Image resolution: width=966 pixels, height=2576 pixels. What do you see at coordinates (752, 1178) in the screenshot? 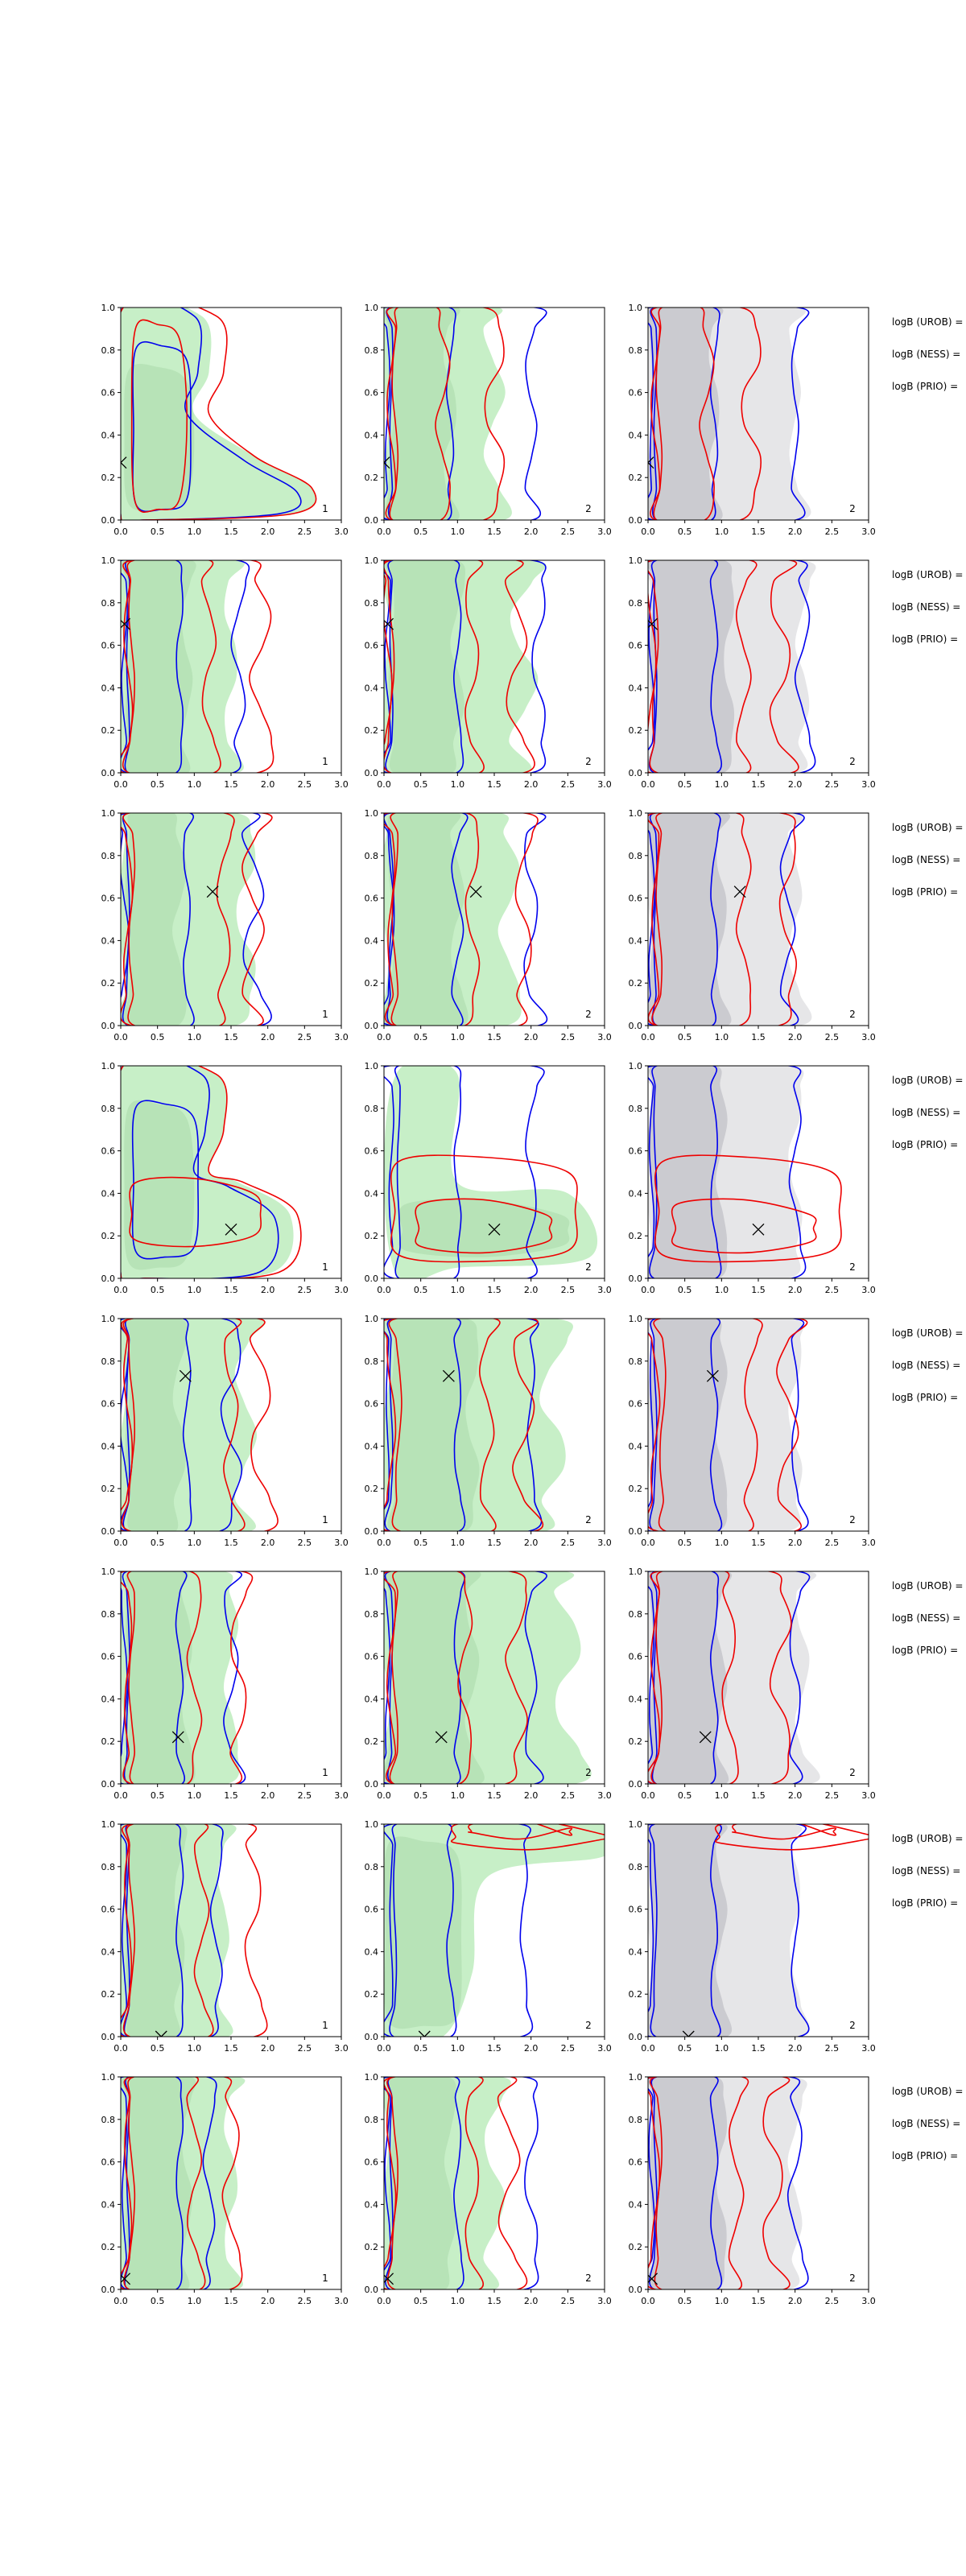
I see `panel-r4-c3: 0.0 0.5 1.0 1.5 2.0 2.5 3.0 0.0 0.2 0.4 0.6 0.8 1.0 2` at bounding box center [752, 1178].